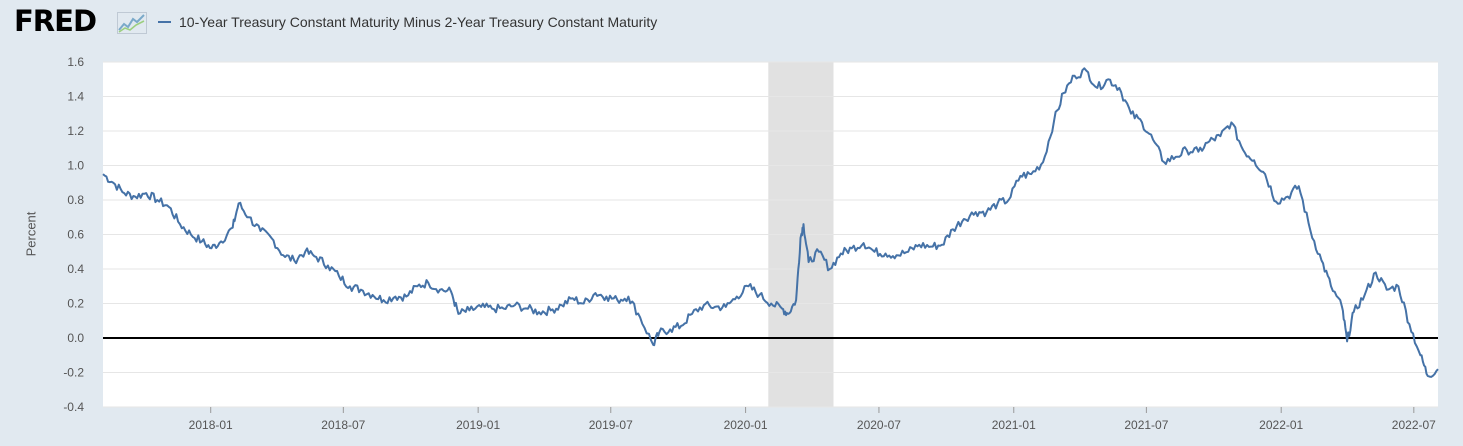  Describe the element at coordinates (75, 62) in the screenshot. I see `y-tick-label: 1.6` at that location.